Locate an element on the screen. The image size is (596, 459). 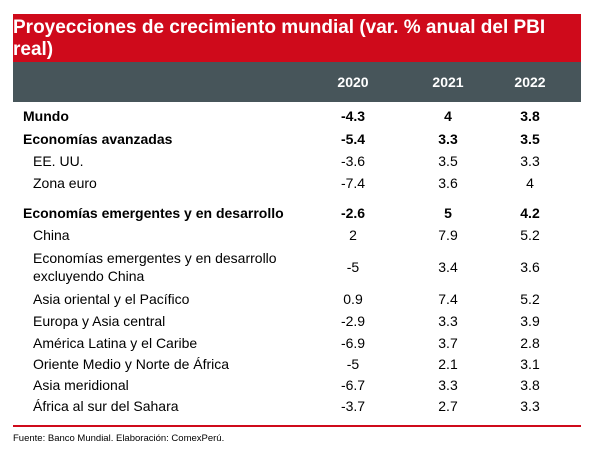
table-row: África al sur del Sahara -3.7 2.7 3.3 is located at coordinates (297, 405).